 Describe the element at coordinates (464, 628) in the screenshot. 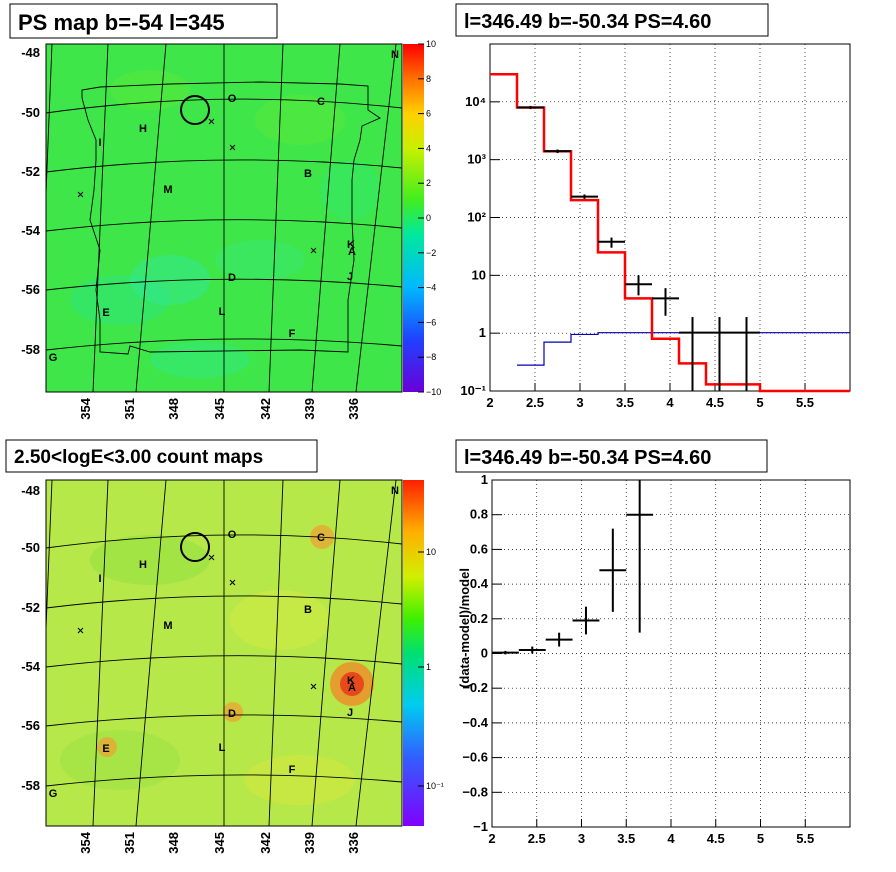

I see `residual-ylabel: (data-model)/model` at that location.